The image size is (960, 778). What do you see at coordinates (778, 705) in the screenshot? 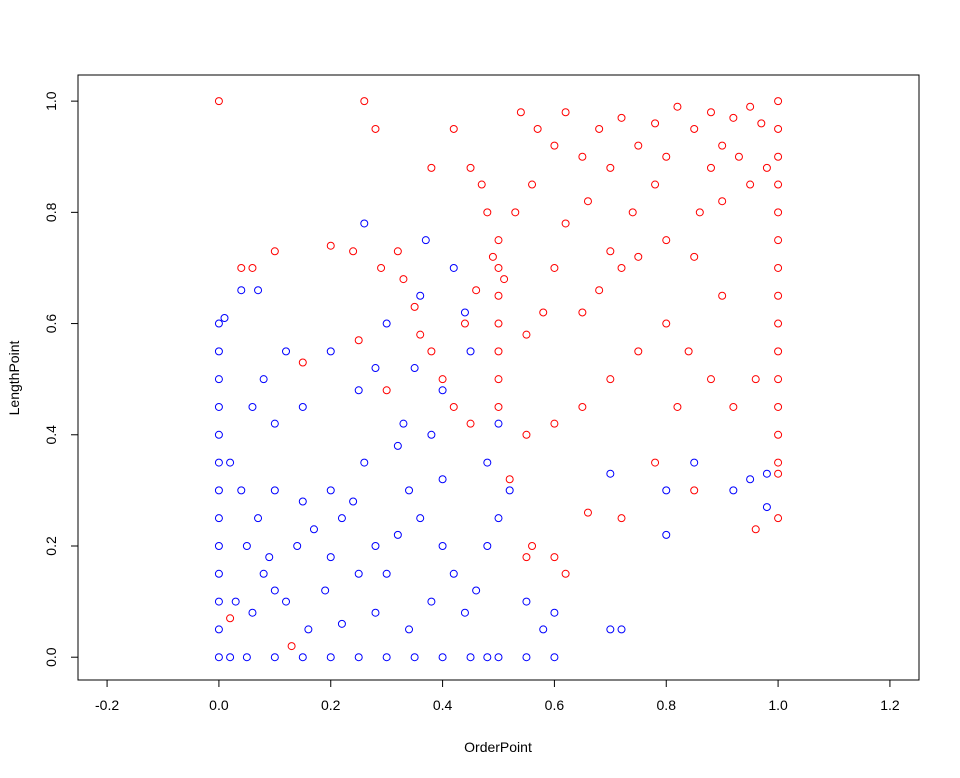
I see `x-tick-label: 1.0` at bounding box center [778, 705].